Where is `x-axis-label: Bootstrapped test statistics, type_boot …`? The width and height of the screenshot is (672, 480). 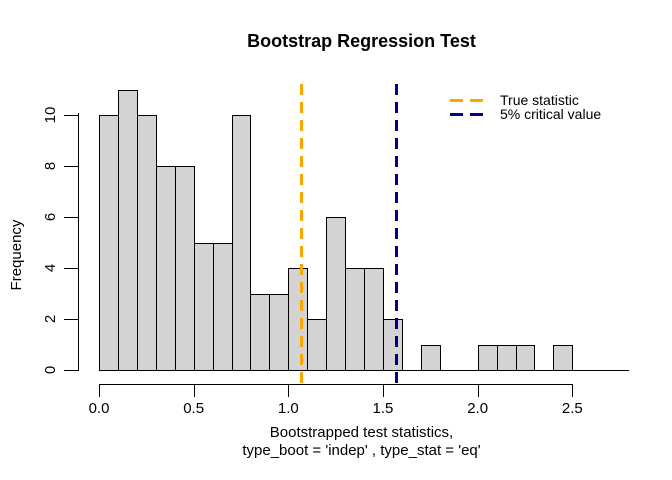 x-axis-label: Bootstrapped test statistics, type_boot … is located at coordinates (361, 442).